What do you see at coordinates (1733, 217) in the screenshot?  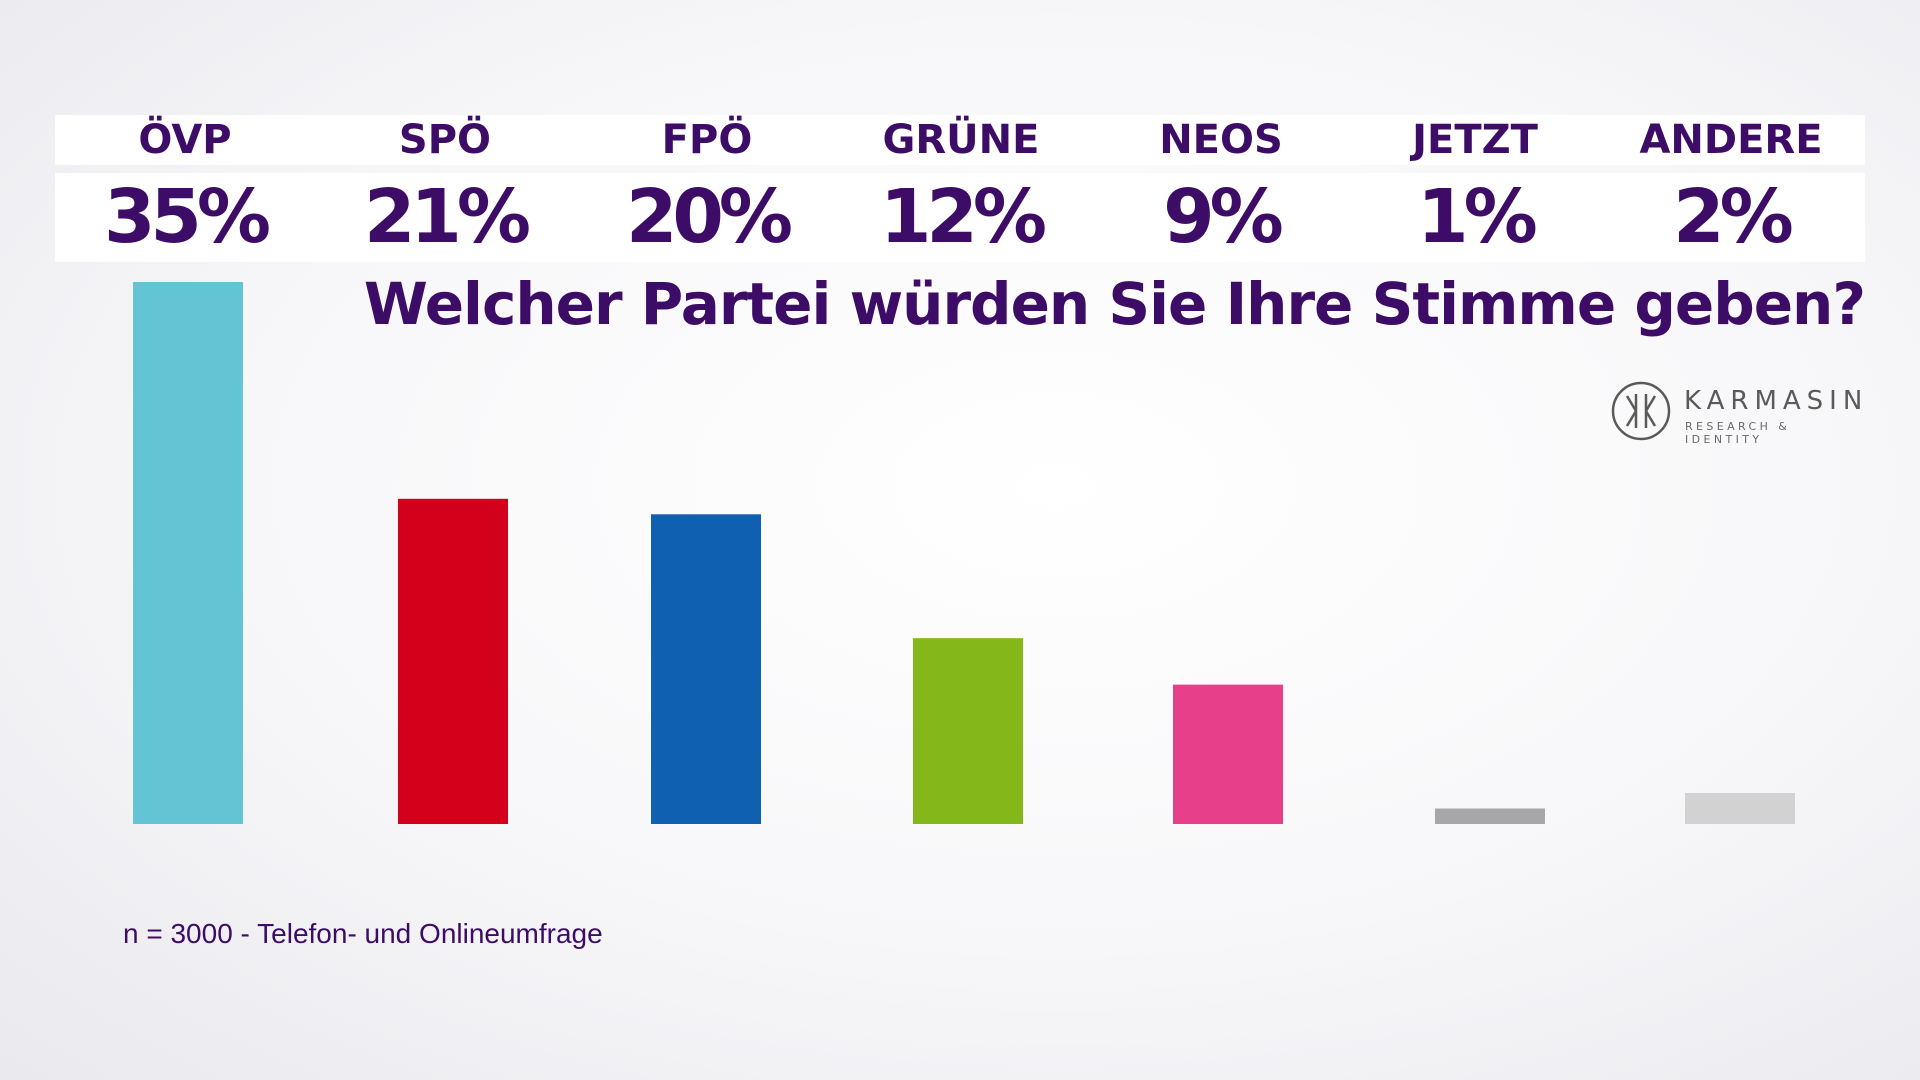 I see `percentage-label-andere: 2%` at bounding box center [1733, 217].